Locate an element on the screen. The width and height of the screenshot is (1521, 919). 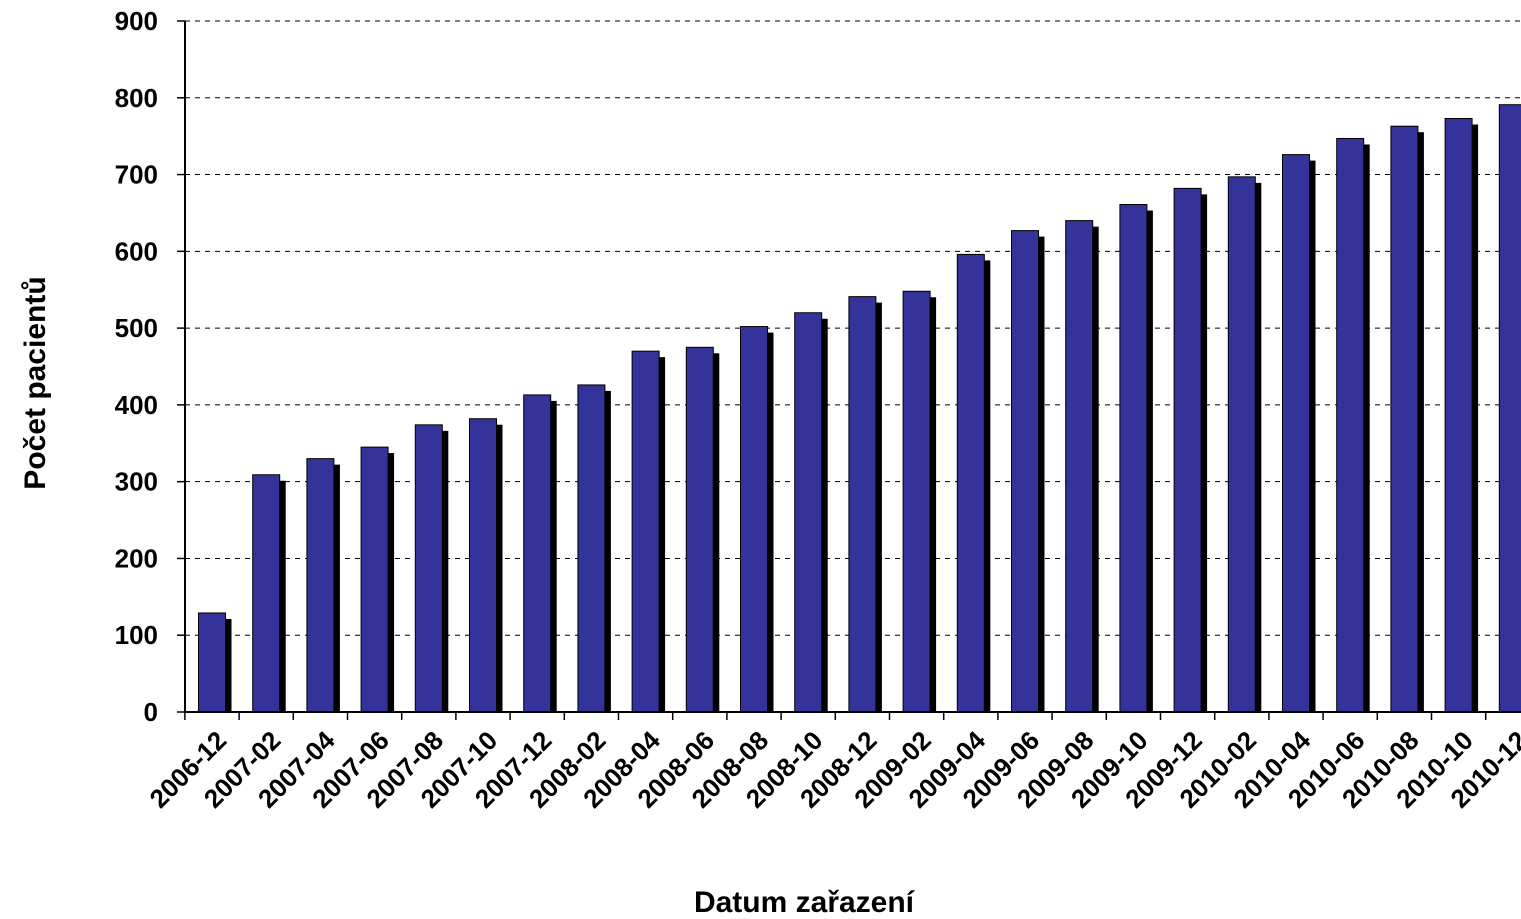
y-tick-label: 900 is located at coordinates (136, 21).